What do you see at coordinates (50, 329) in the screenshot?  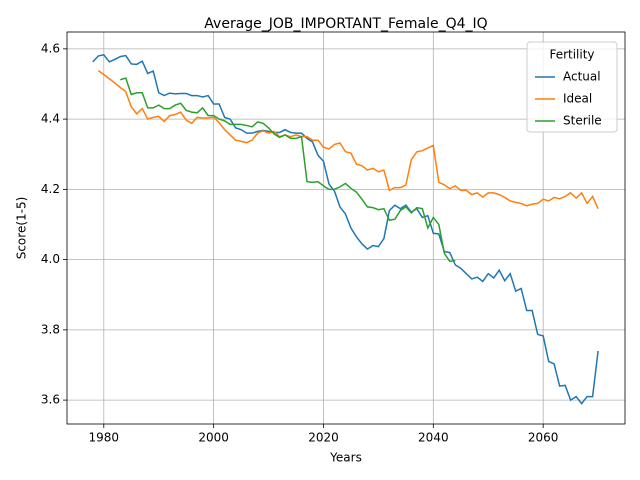 I see `y-tick-label: 3.8` at bounding box center [50, 329].